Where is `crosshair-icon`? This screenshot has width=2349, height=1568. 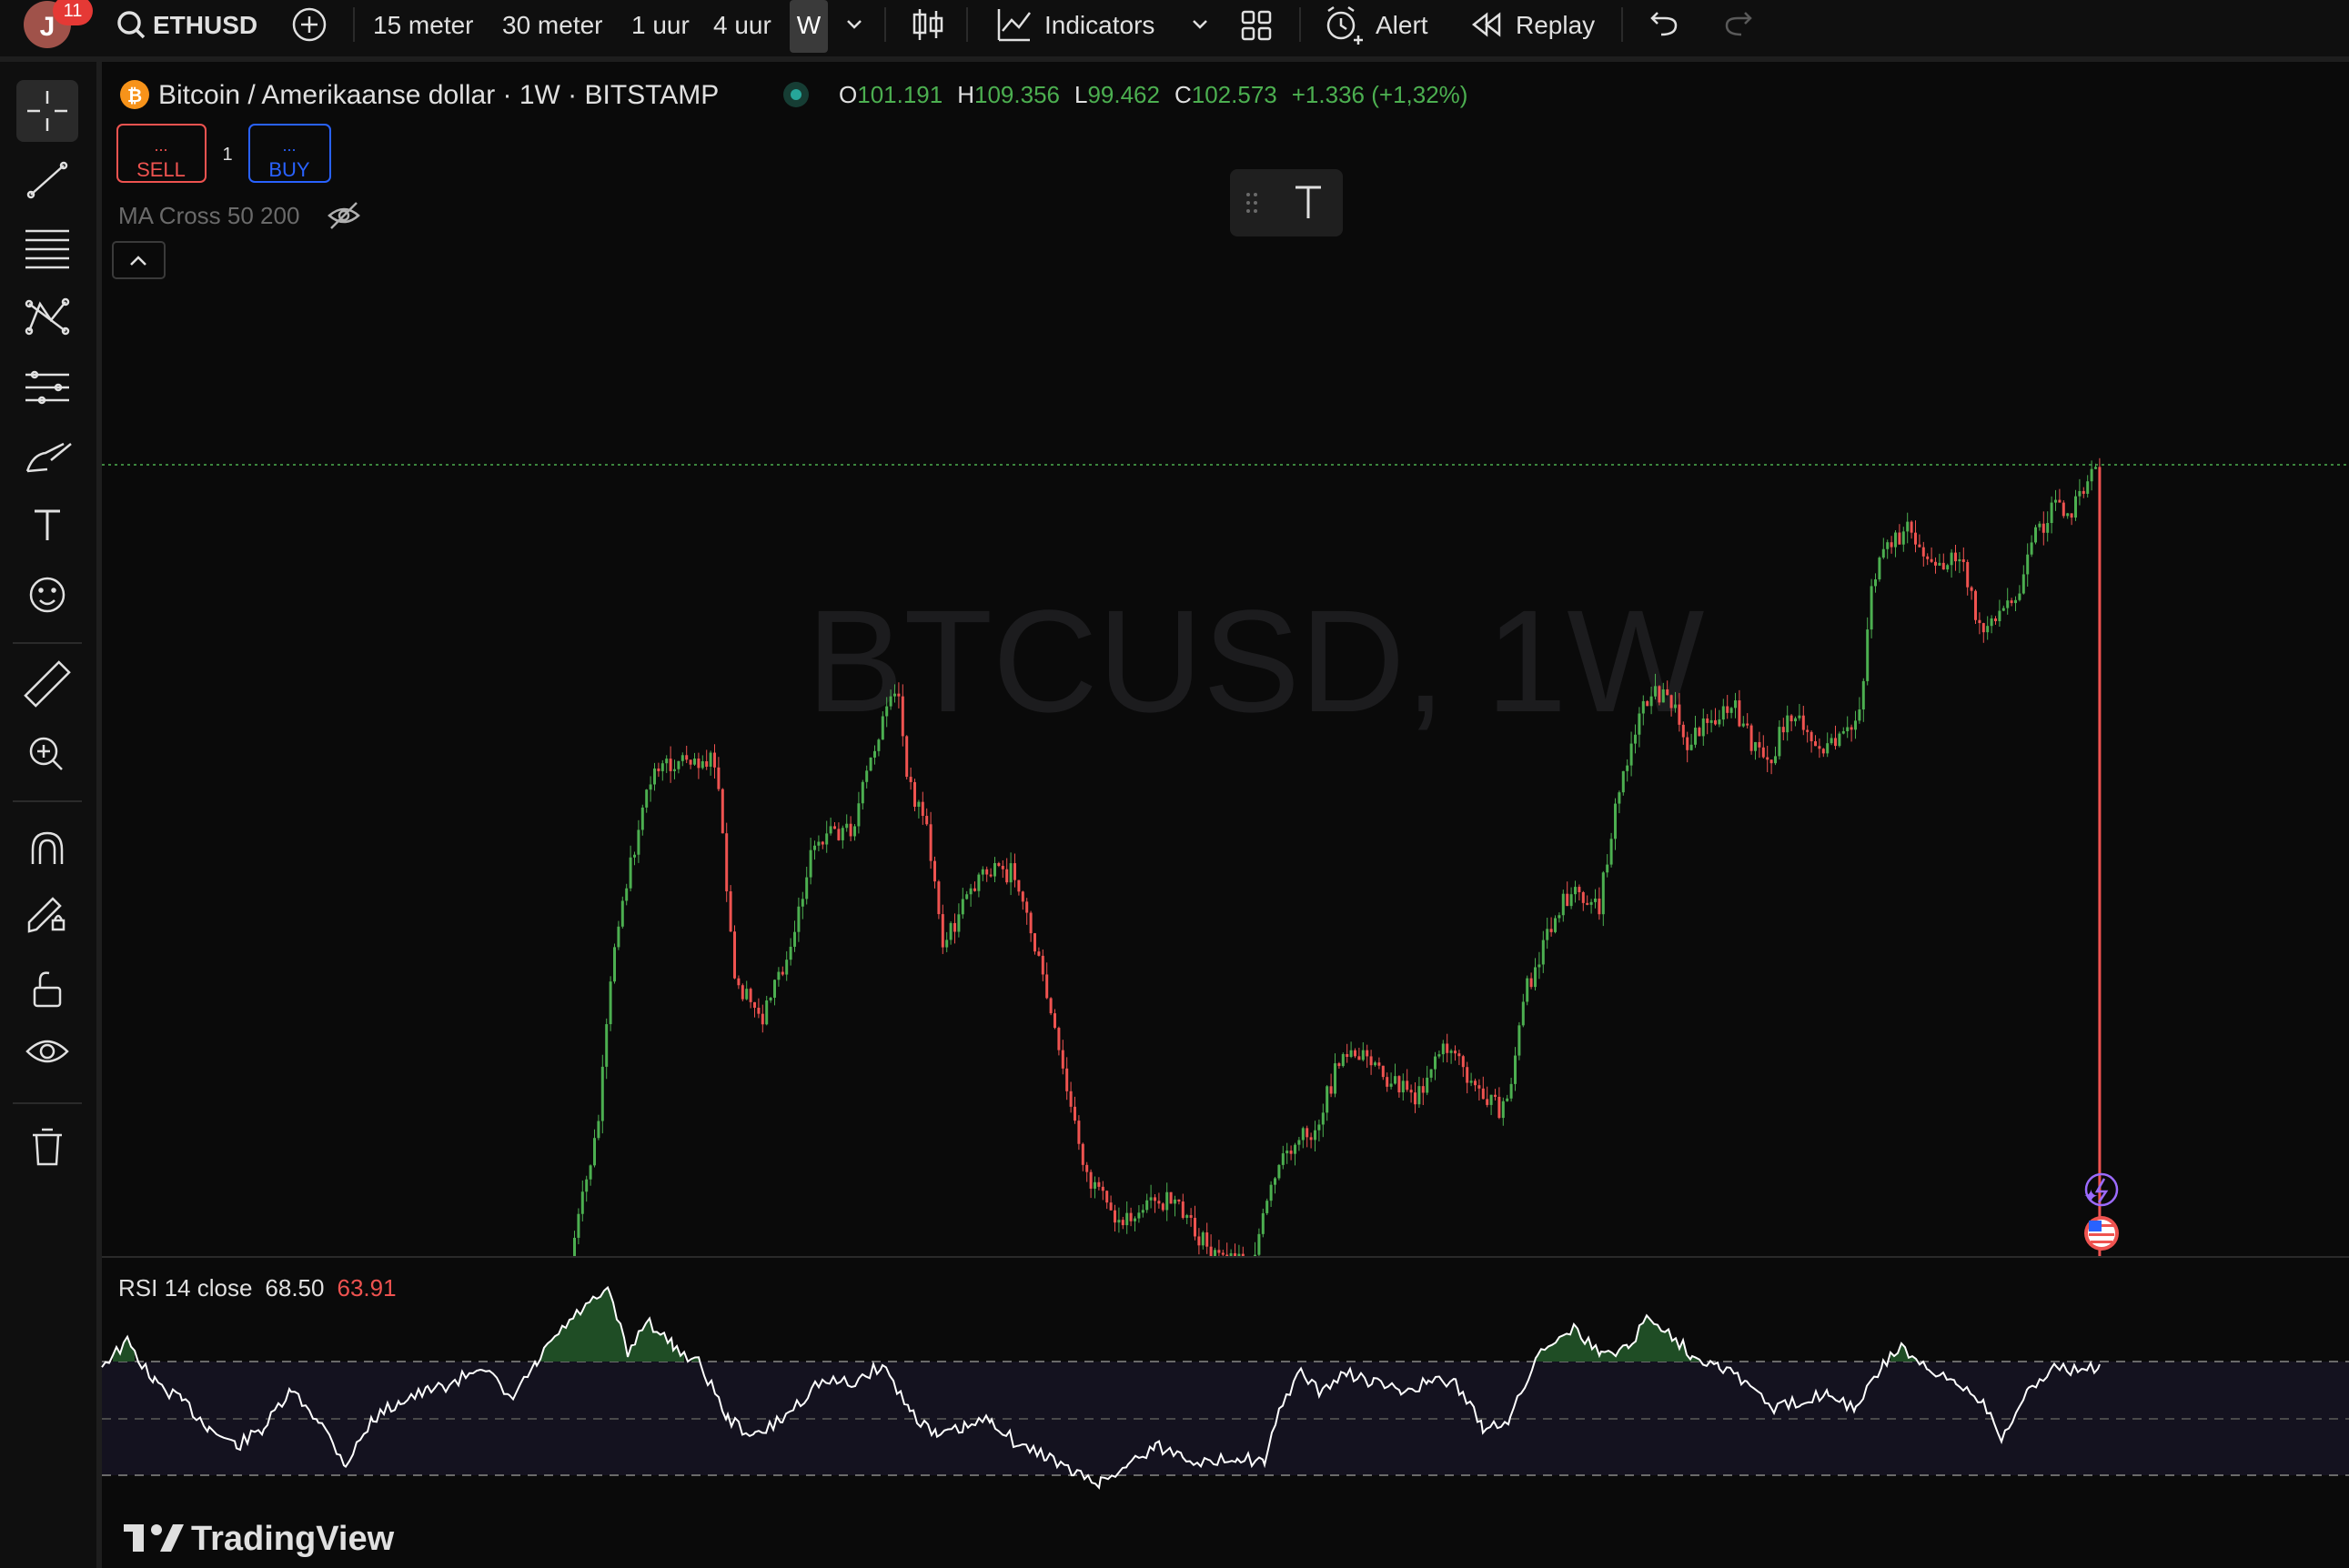
crosshair-icon is located at coordinates (47, 111).